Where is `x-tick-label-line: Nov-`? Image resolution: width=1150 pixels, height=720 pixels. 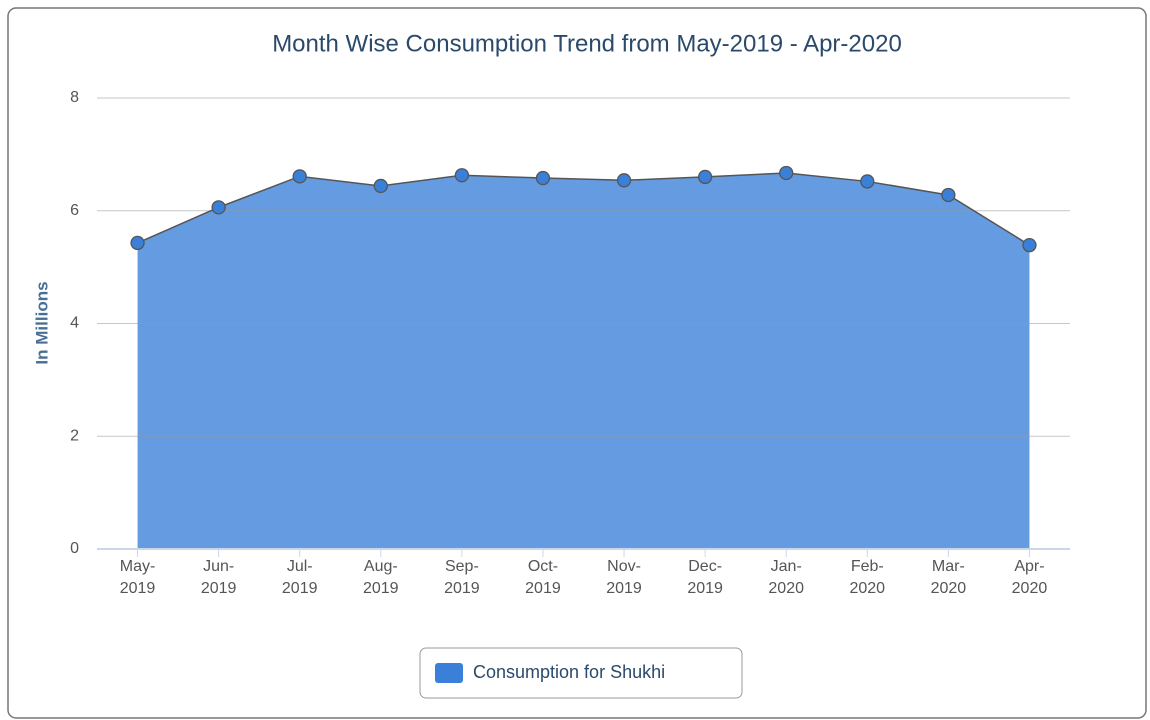 x-tick-label-line: Nov- is located at coordinates (624, 566).